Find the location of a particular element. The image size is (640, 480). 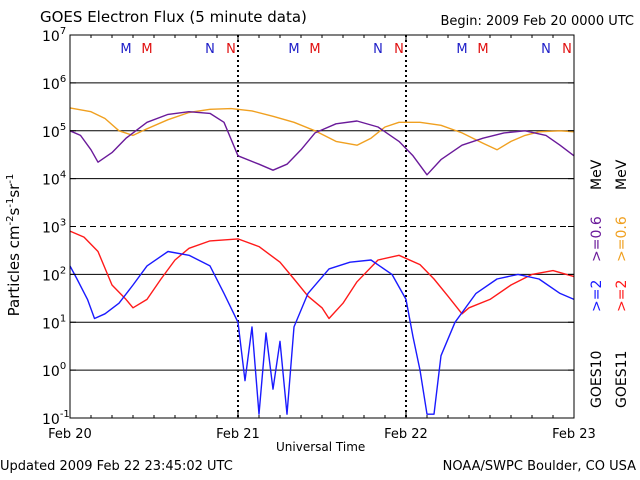

credit: NOAA/SWPC Boulder, CO USA is located at coordinates (539, 466).